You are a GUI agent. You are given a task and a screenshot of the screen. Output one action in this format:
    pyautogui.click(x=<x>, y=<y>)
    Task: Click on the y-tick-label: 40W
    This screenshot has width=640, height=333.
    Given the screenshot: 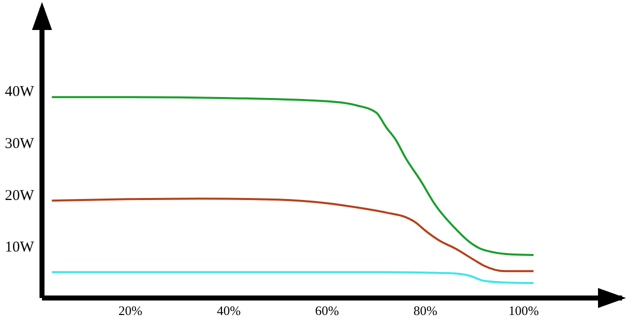 What is the action you would take?
    pyautogui.click(x=19, y=92)
    